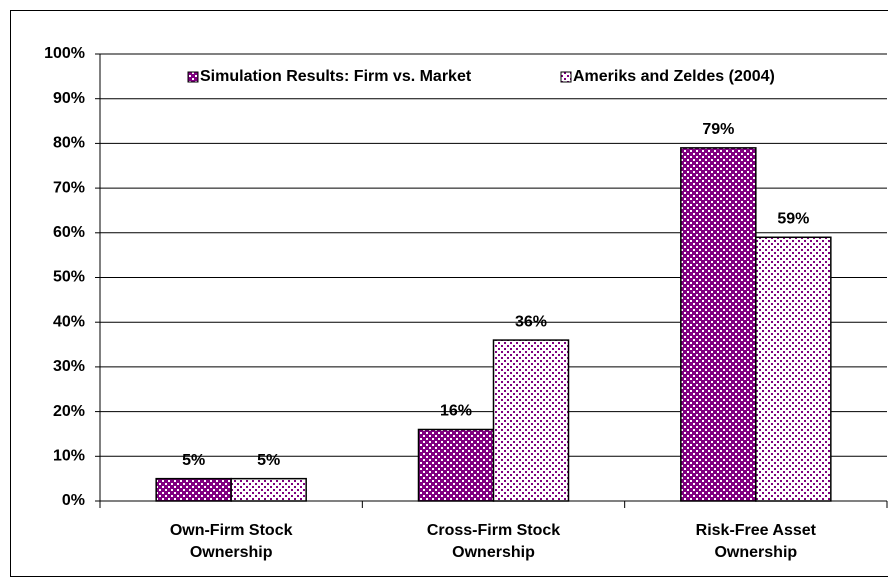 This screenshot has height=578, width=888. Describe the element at coordinates (69, 411) in the screenshot. I see `y-tick-label: 20%` at that location.